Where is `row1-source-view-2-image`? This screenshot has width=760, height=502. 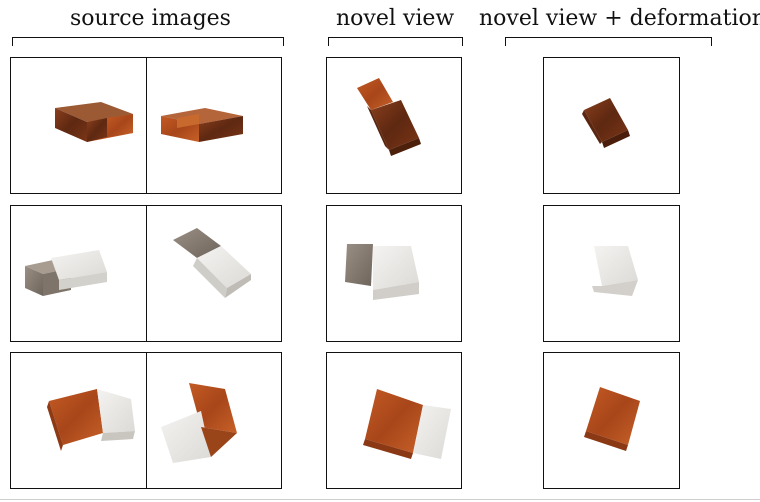
row1-source-view-2-image is located at coordinates (202, 125).